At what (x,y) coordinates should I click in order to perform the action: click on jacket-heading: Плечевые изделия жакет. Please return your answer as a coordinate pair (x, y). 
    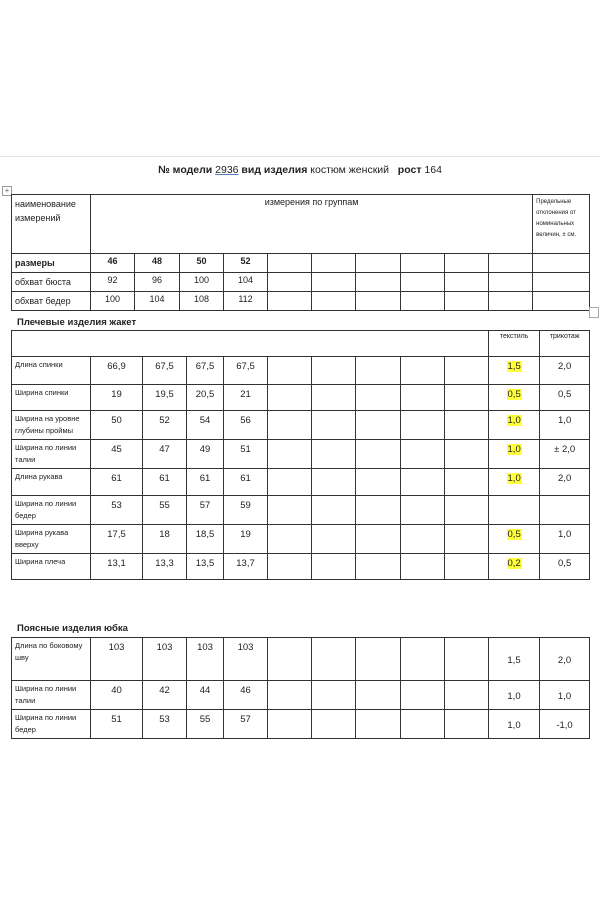
    Looking at the image, I should click on (77, 322).